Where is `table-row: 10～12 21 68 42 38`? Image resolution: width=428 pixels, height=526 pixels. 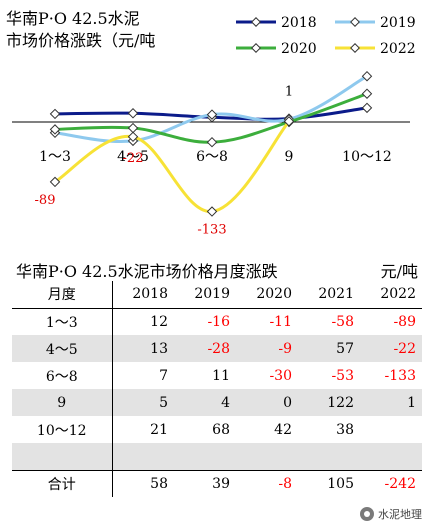
table-row: 10～12 21 68 42 38 is located at coordinates (217, 429).